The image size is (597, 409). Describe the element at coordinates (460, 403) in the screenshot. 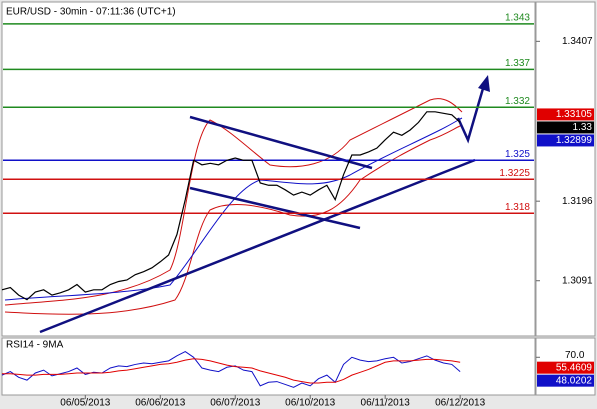

I see `x-tick-label: 06/12/2013` at that location.